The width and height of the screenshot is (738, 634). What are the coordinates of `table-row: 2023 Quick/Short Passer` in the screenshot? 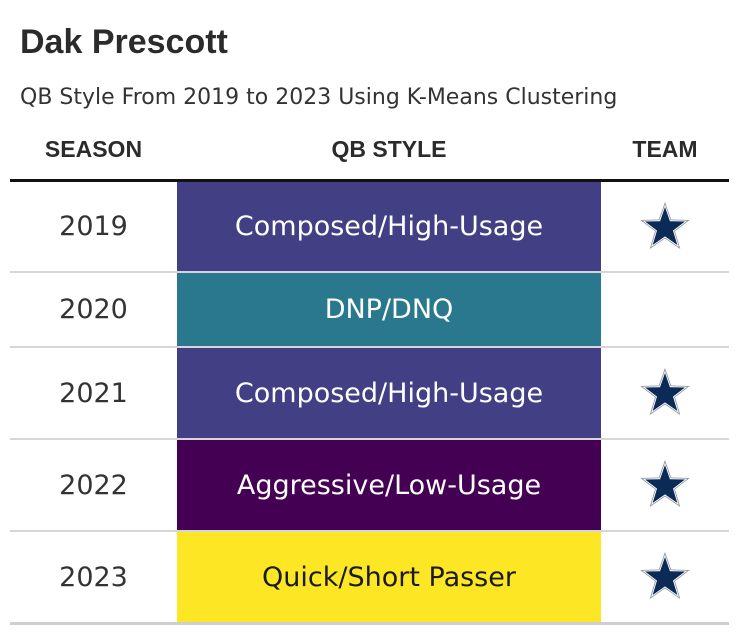 It's located at (369, 578).